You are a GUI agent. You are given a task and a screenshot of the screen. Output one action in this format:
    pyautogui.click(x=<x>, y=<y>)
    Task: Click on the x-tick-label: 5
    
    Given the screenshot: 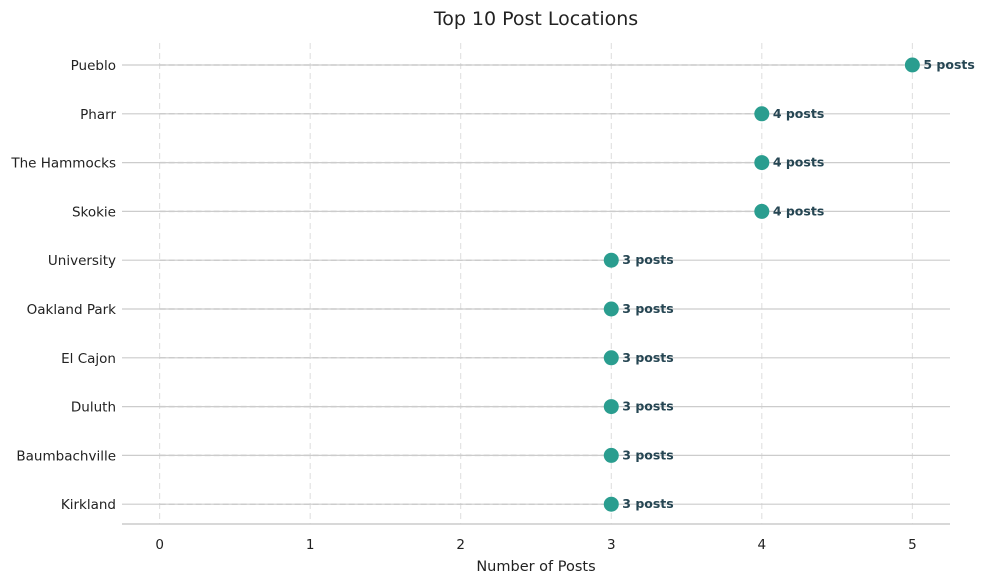 What is the action you would take?
    pyautogui.click(x=912, y=545)
    